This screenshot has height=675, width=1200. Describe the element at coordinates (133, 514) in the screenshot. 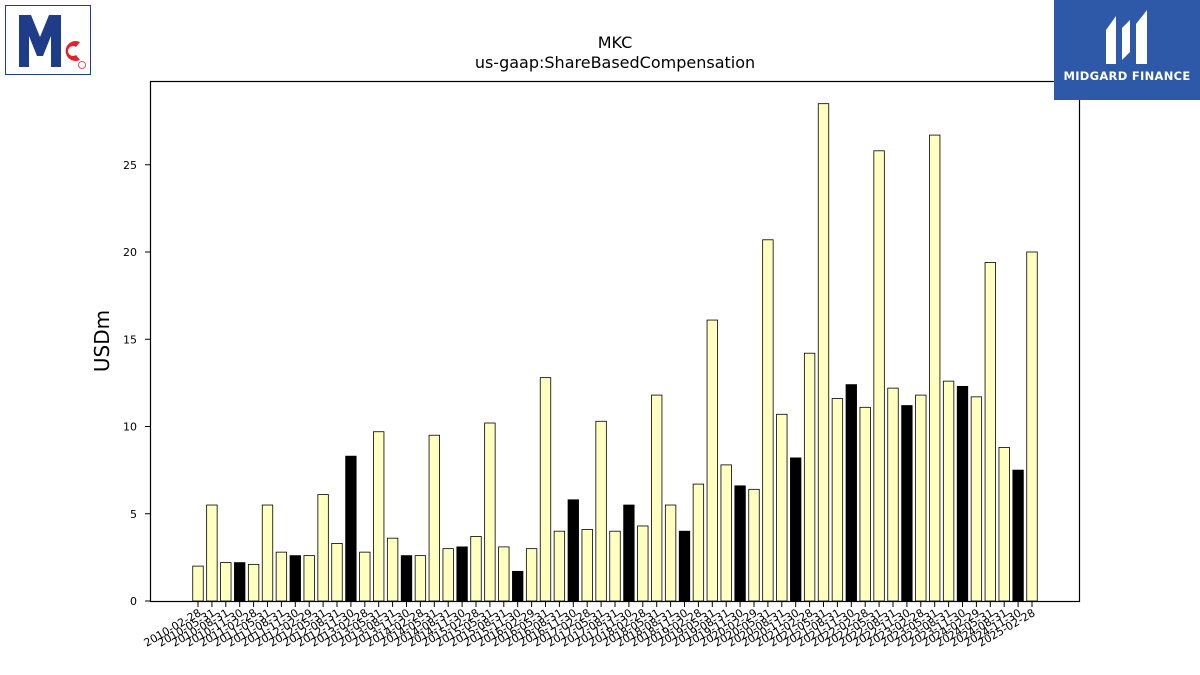

I see `y-tick-label: 5` at that location.